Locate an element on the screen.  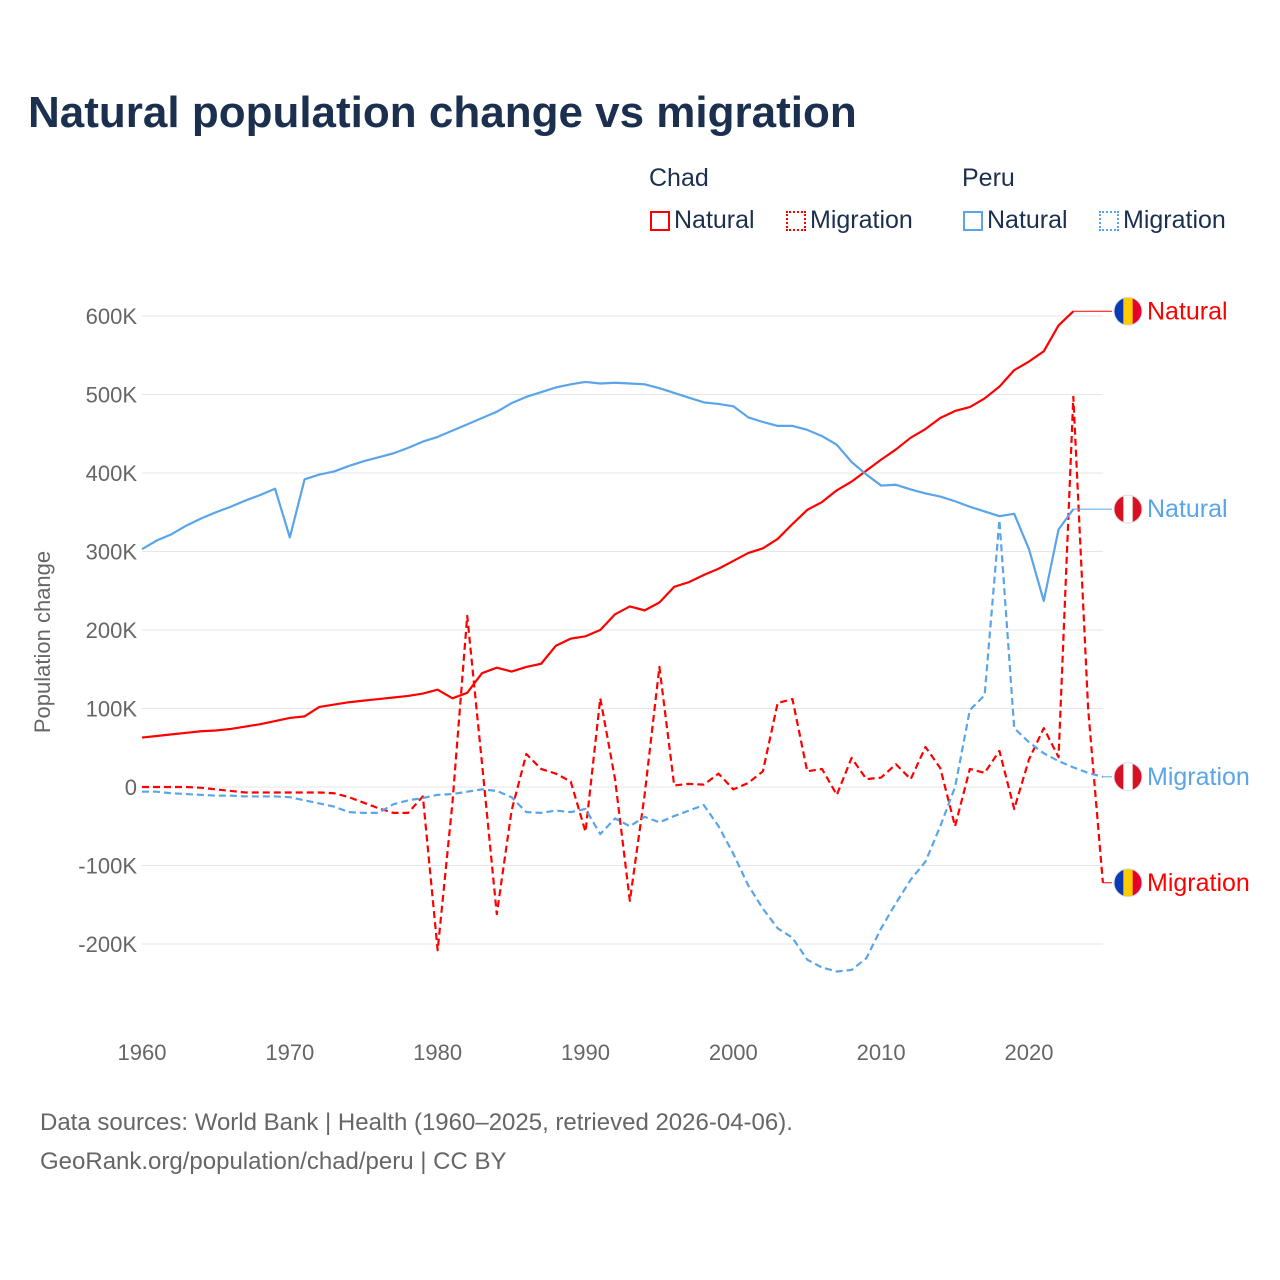
legend-group-chad: Chad is located at coordinates (679, 178).